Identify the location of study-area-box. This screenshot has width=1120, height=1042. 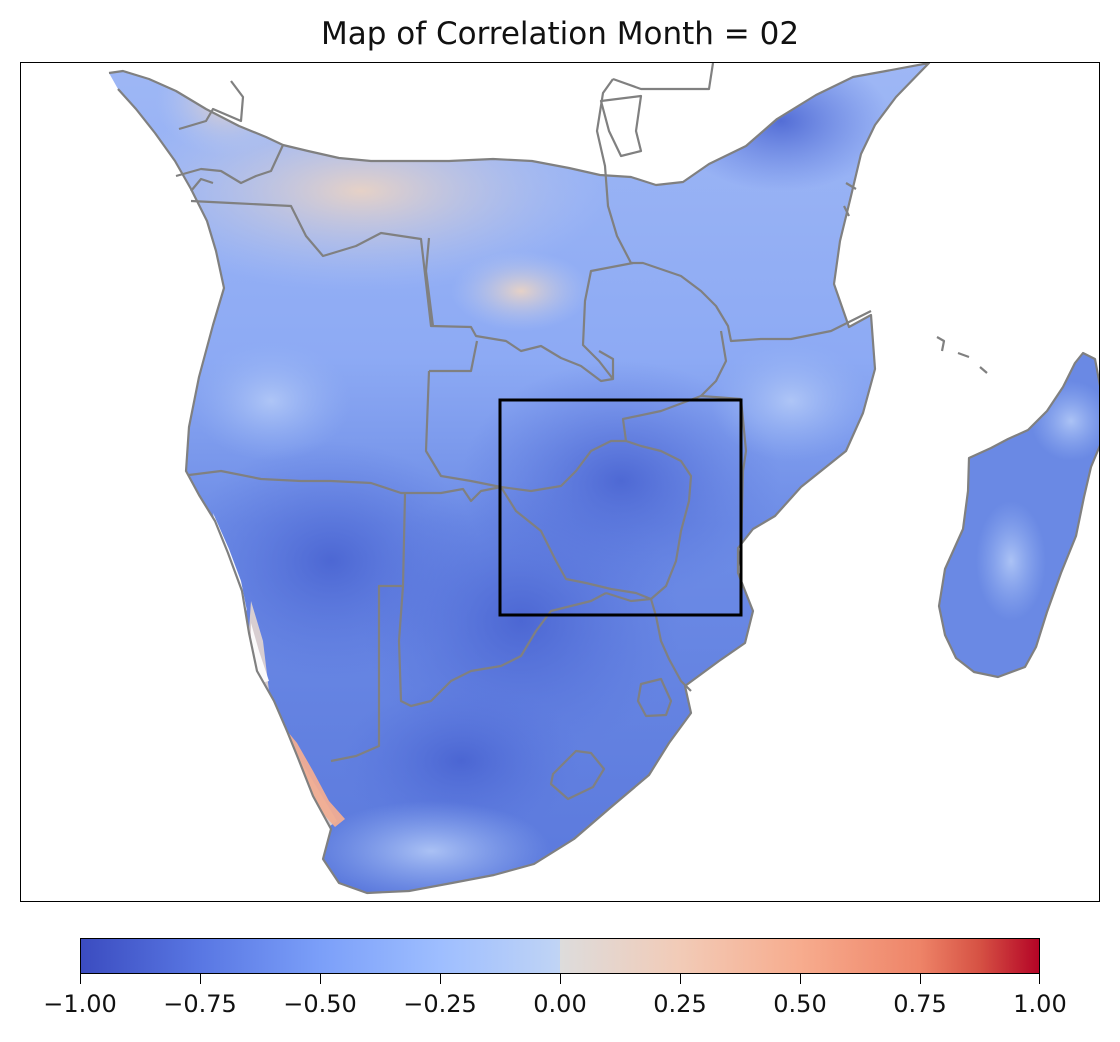
(620, 507).